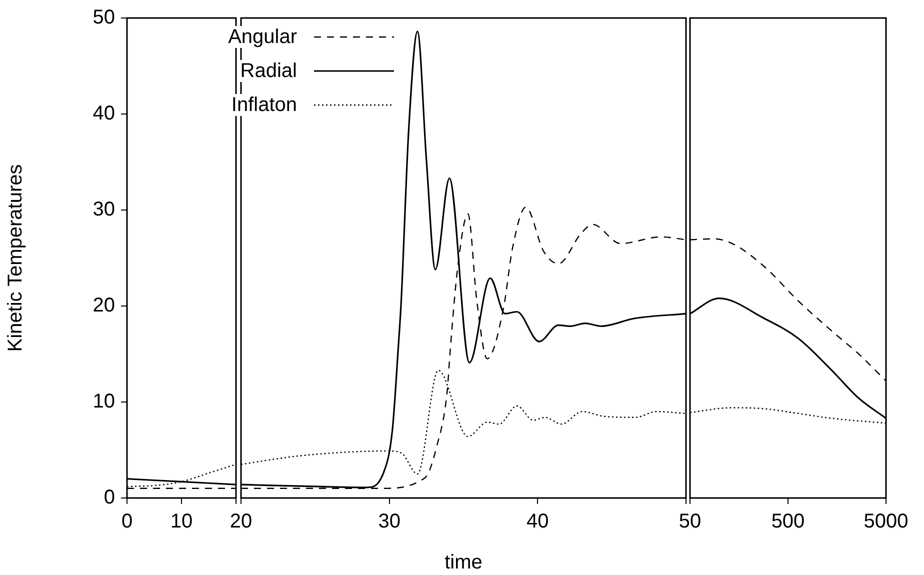  I want to click on x-tick-label: 20, so click(241, 521).